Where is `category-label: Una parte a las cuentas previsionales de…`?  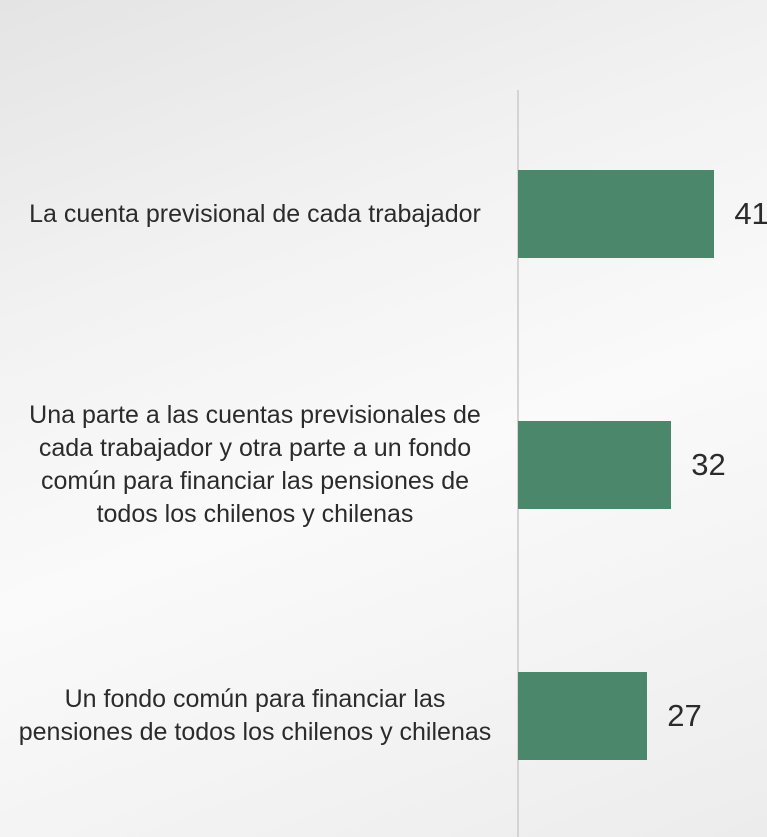 category-label: Una parte a las cuentas previsionales de… is located at coordinates (255, 464).